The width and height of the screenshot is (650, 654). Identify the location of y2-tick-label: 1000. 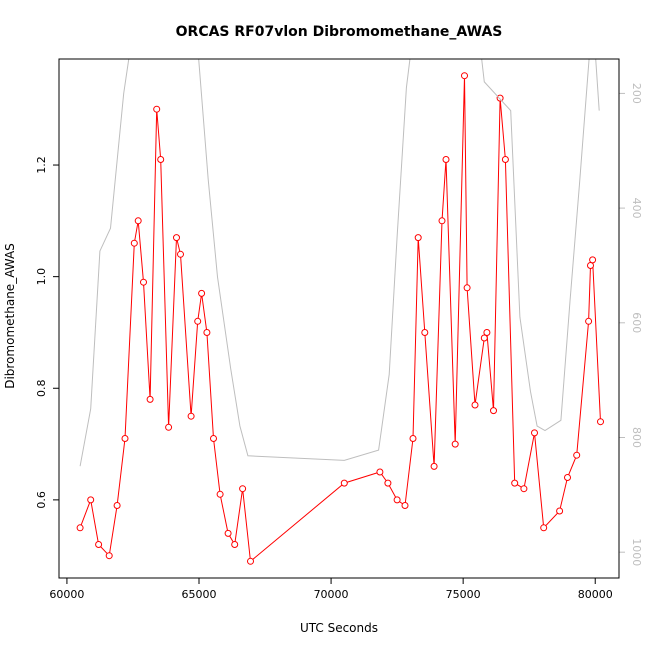
(636, 552).